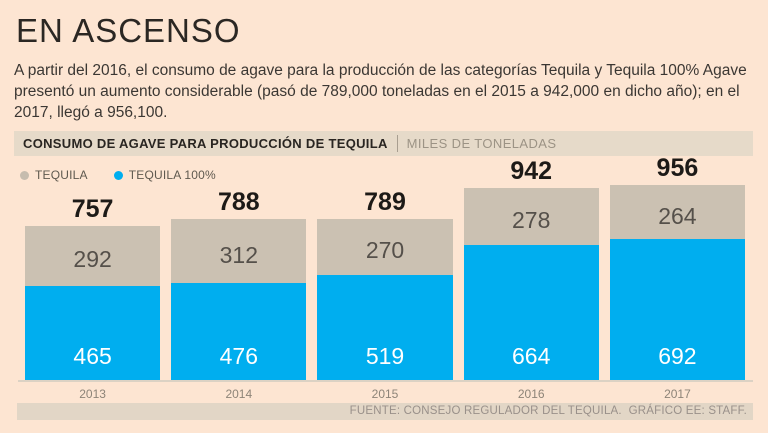 The image size is (768, 433). What do you see at coordinates (385, 327) in the screenshot?
I see `bar-segment-tequila-100: 519` at bounding box center [385, 327].